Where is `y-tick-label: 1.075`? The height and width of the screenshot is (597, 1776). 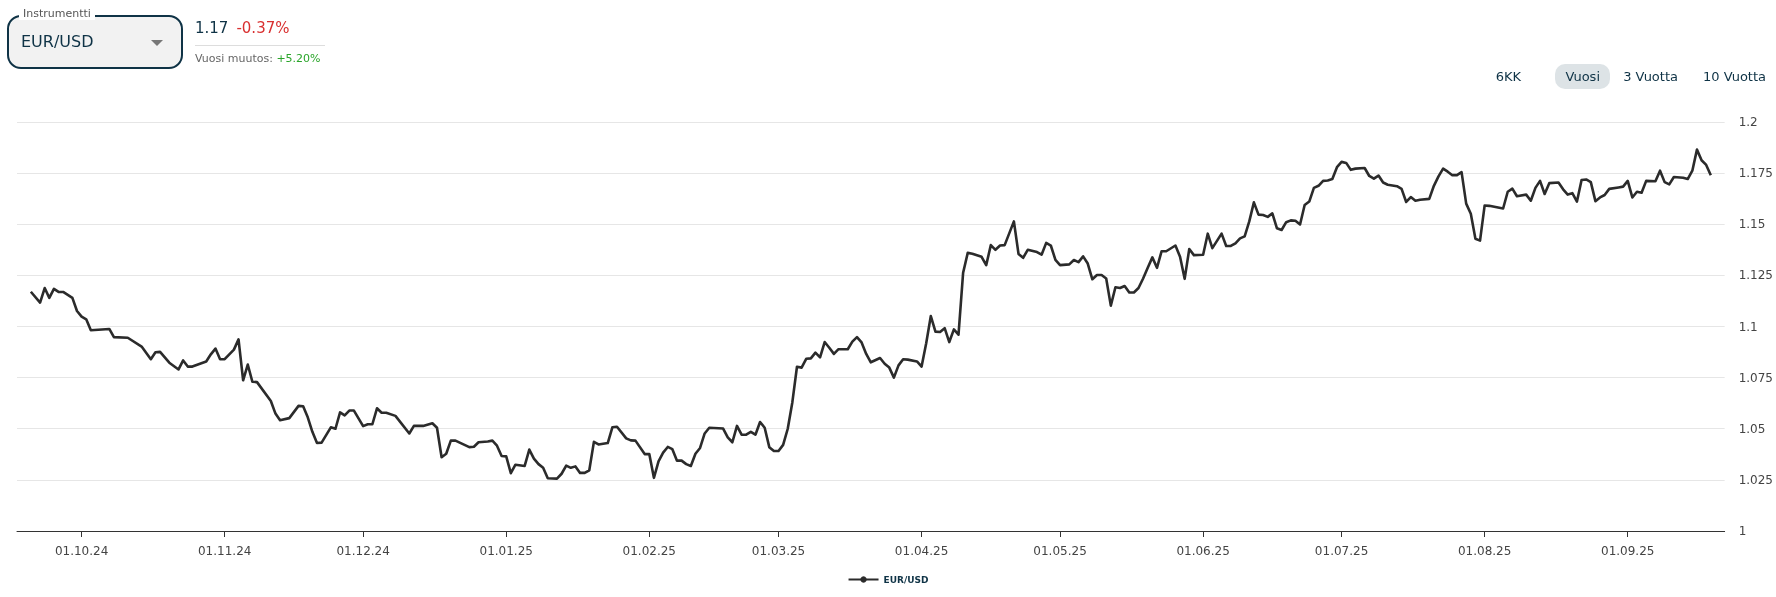 y-tick-label: 1.075 is located at coordinates (1756, 377).